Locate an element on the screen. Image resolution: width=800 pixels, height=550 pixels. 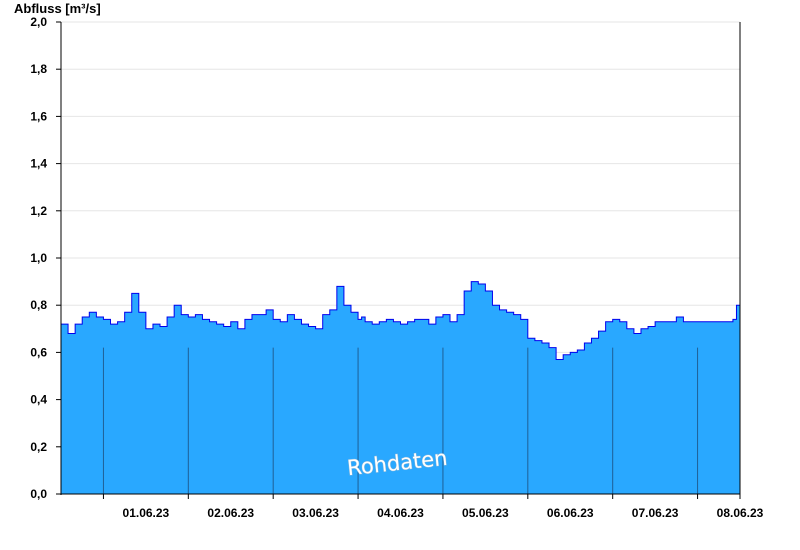
y-tick-label: 0,2 is located at coordinates (38, 447).